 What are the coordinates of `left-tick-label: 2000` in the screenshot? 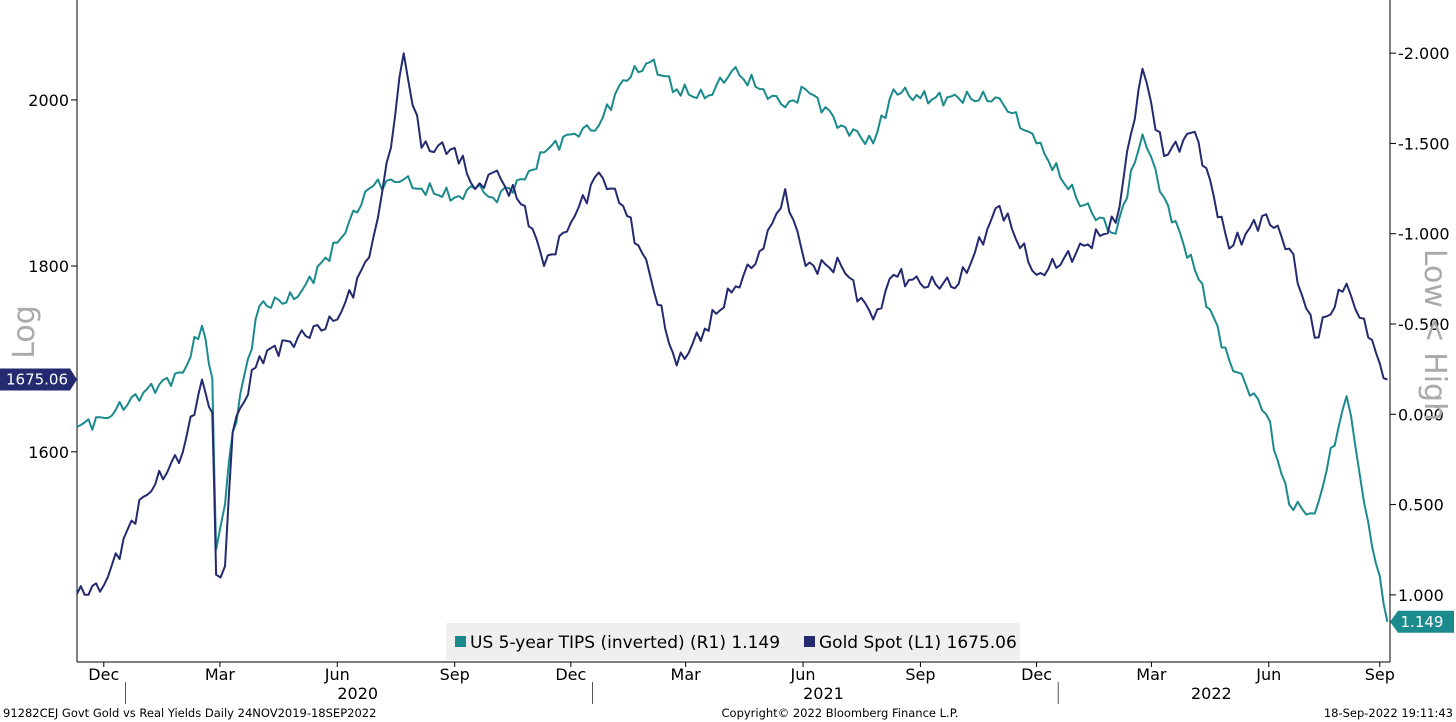 It's located at (48, 100).